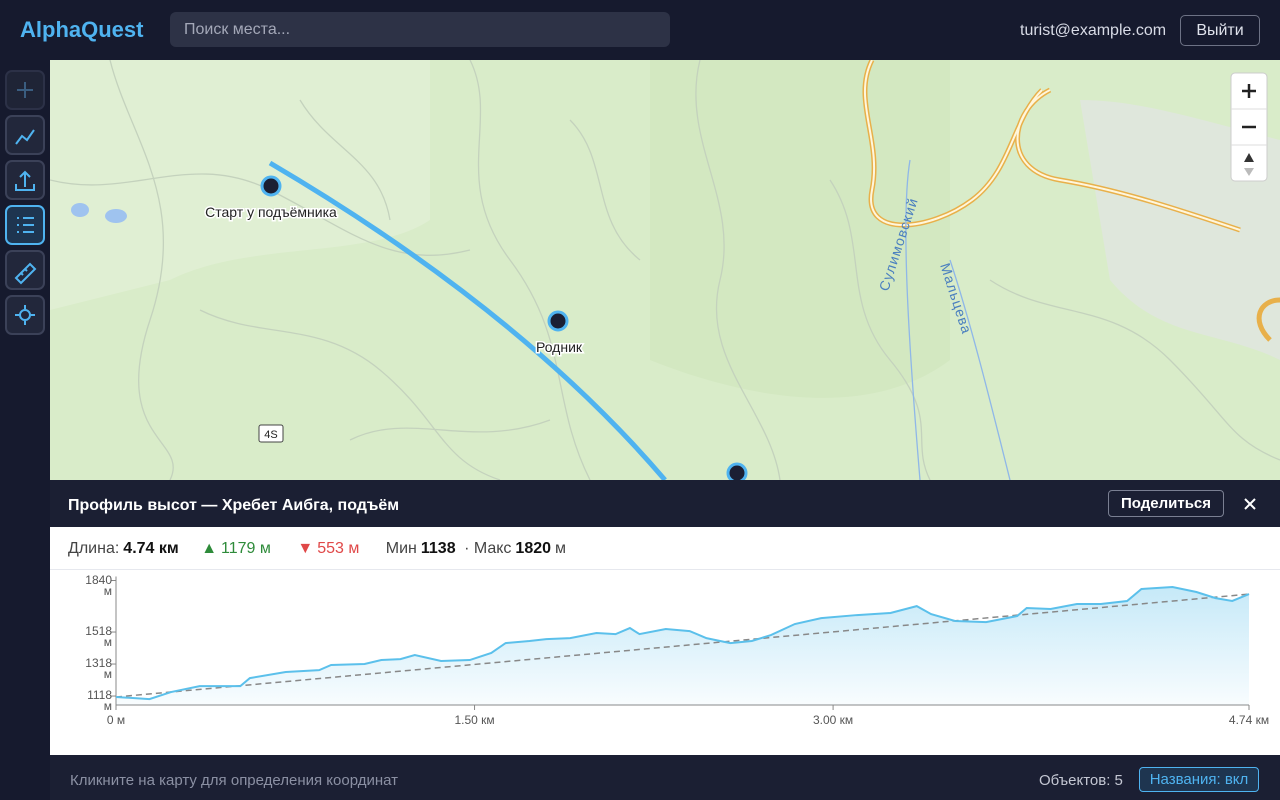  What do you see at coordinates (1093, 30) in the screenshot?
I see `user-email: turist@example.com` at bounding box center [1093, 30].